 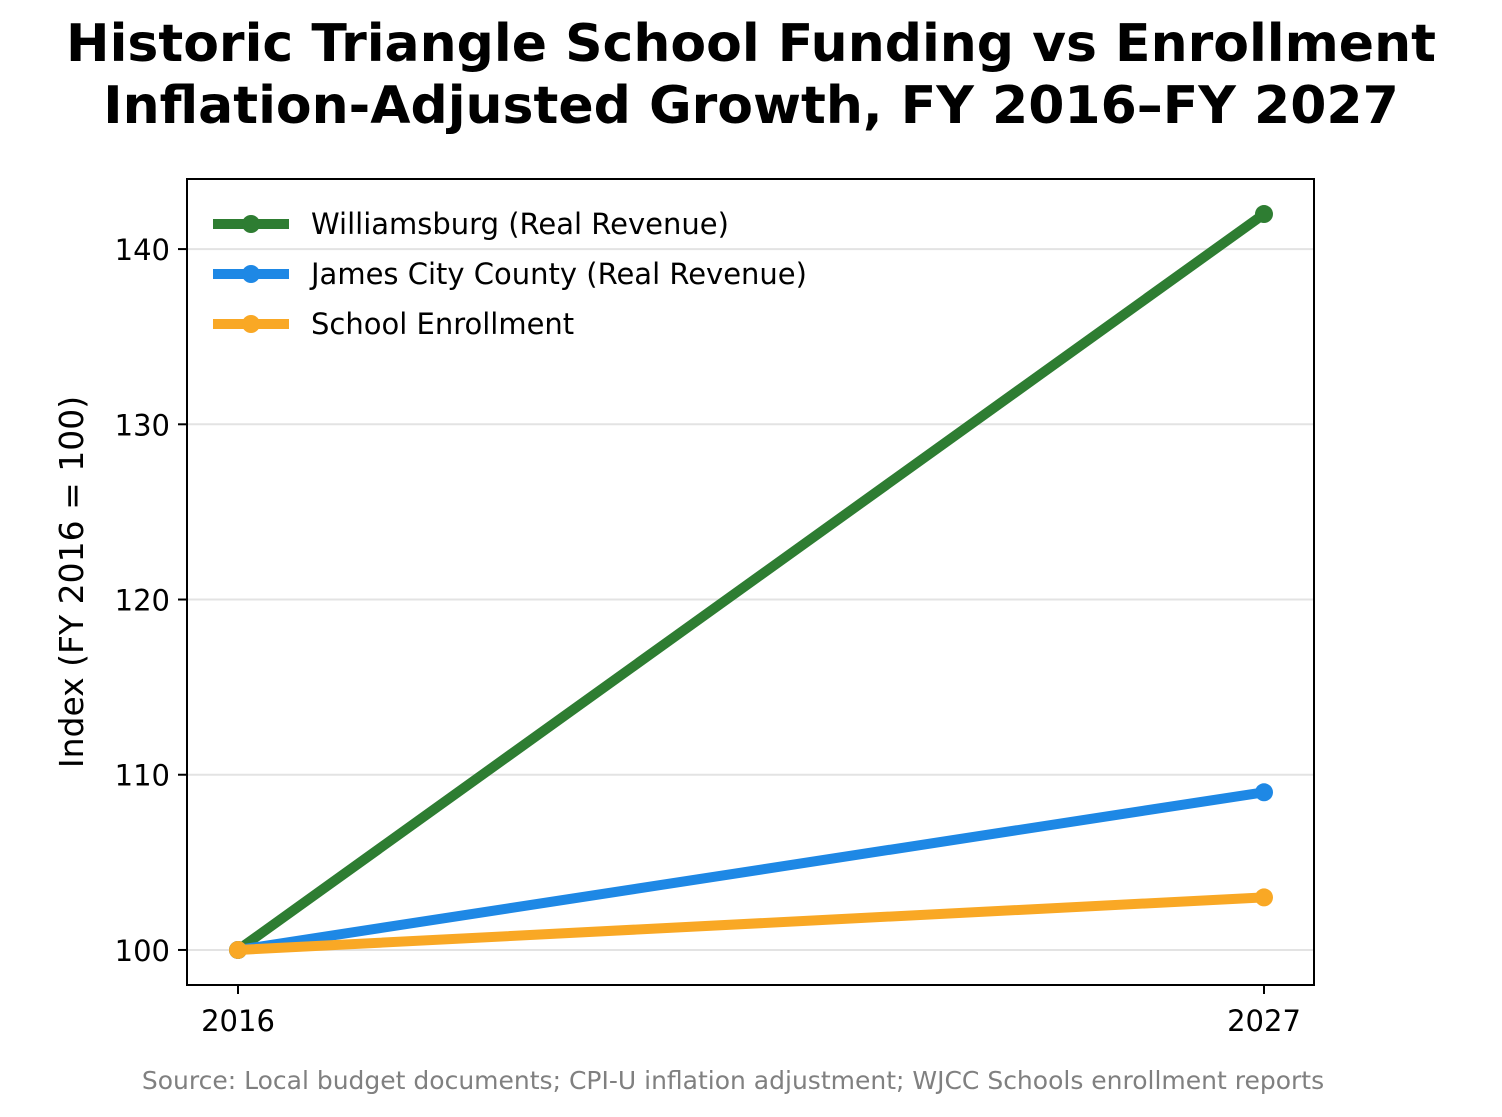 What do you see at coordinates (238, 1021) in the screenshot?
I see `x-tick-label-2016: 2016` at bounding box center [238, 1021].